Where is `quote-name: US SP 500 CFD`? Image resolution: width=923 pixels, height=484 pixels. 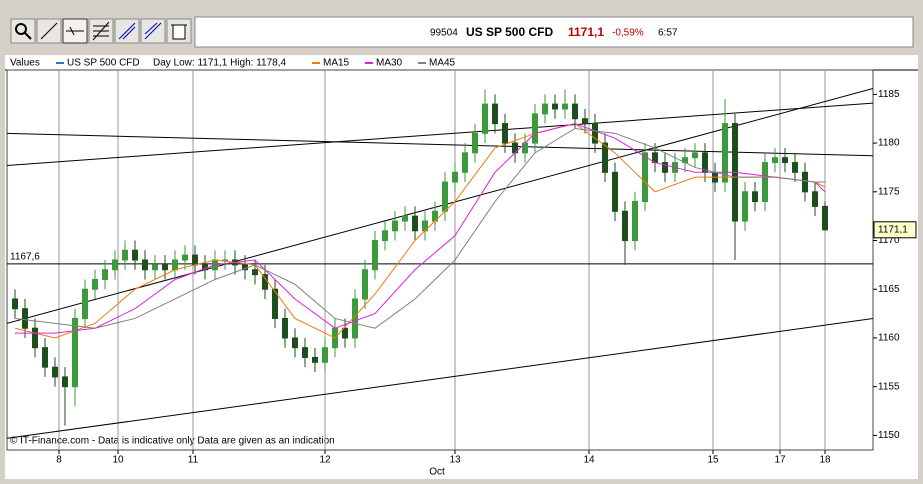
quote-name: US SP 500 CFD is located at coordinates (509, 32).